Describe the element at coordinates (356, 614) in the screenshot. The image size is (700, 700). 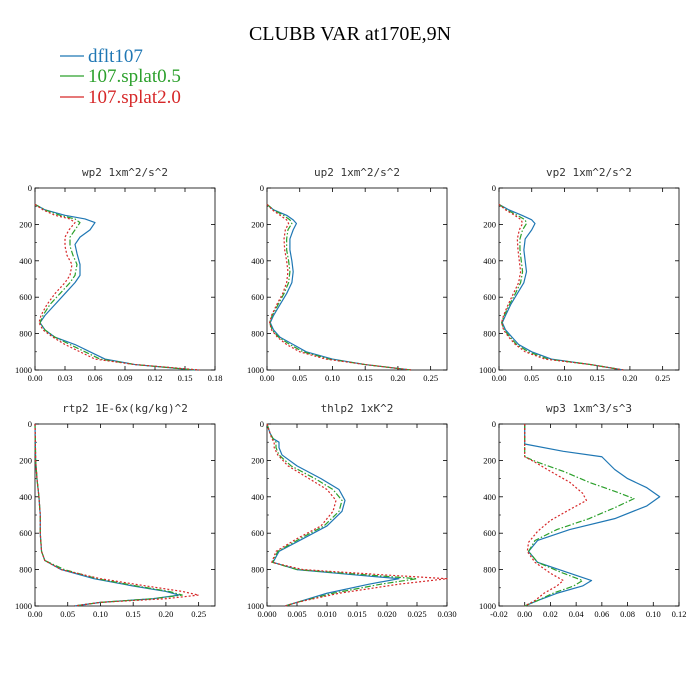
I see `x-tick-label: 0.015` at that location.